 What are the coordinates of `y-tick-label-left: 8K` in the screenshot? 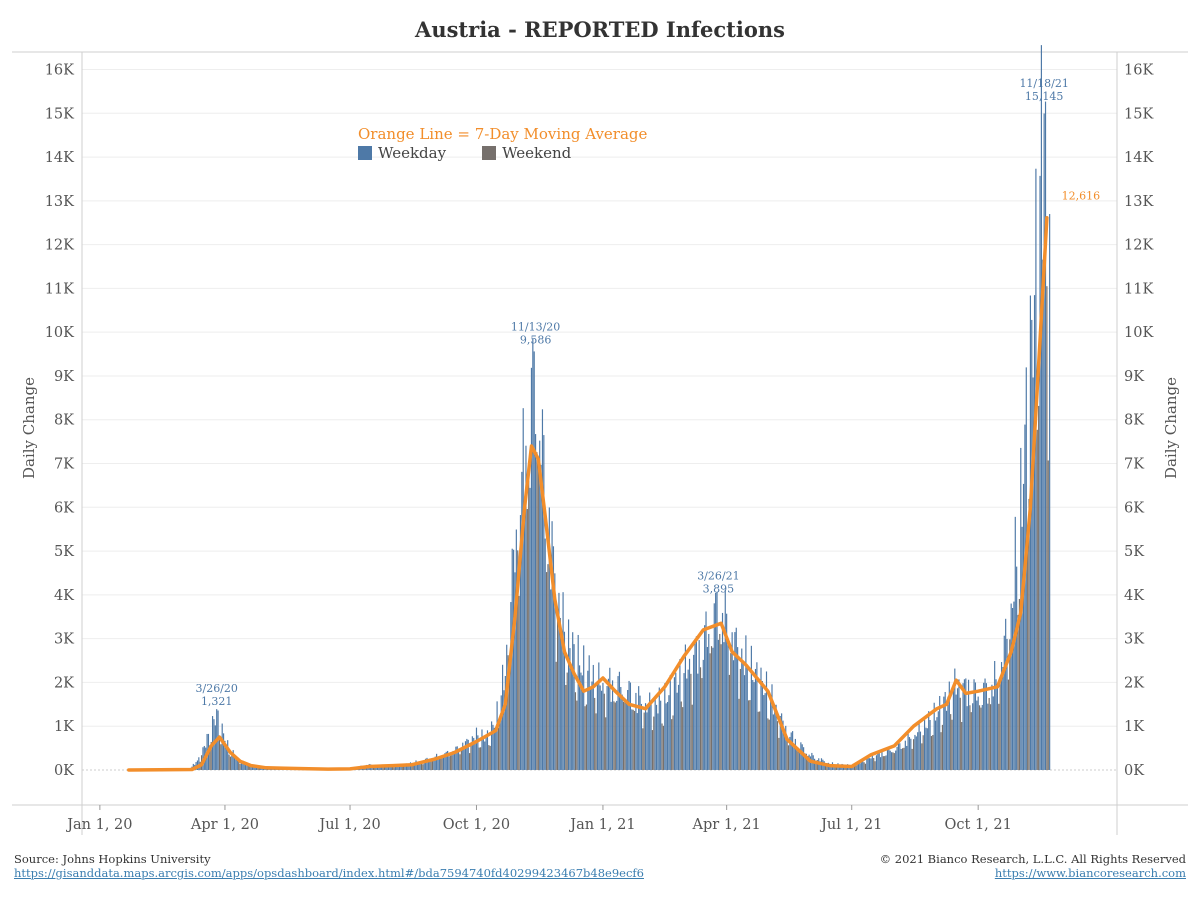 It's located at (64, 421).